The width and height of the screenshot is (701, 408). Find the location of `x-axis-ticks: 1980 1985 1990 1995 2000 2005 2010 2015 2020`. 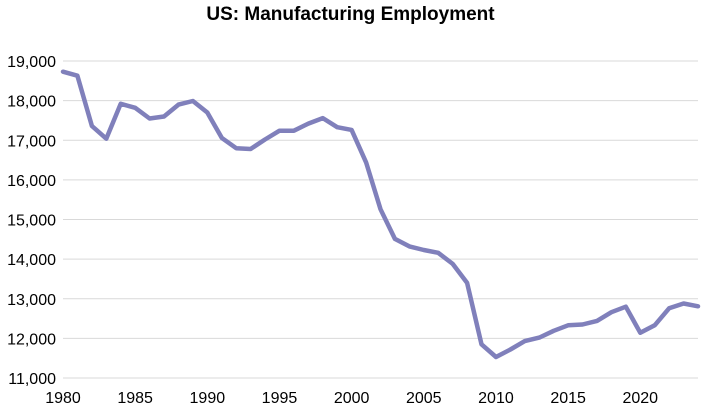

x-axis-ticks: 1980 1985 1990 1995 2000 2005 2010 2015 2020 is located at coordinates (351, 398).